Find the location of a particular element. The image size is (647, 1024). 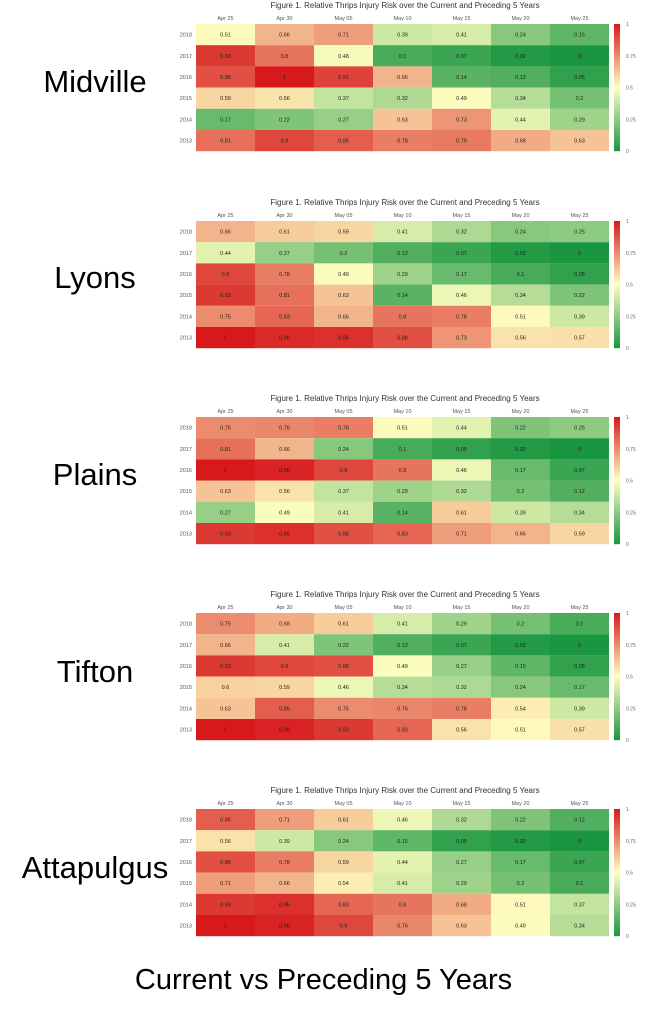

x-tick-label: Apr 30 is located at coordinates (284, 19).